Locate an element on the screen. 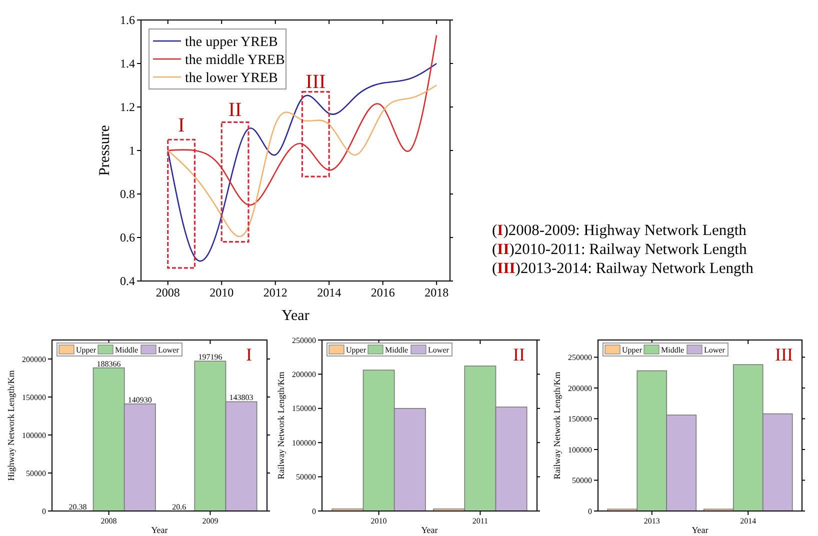 This screenshot has width=818, height=536. y-tick-label: 0.4 is located at coordinates (127, 281).